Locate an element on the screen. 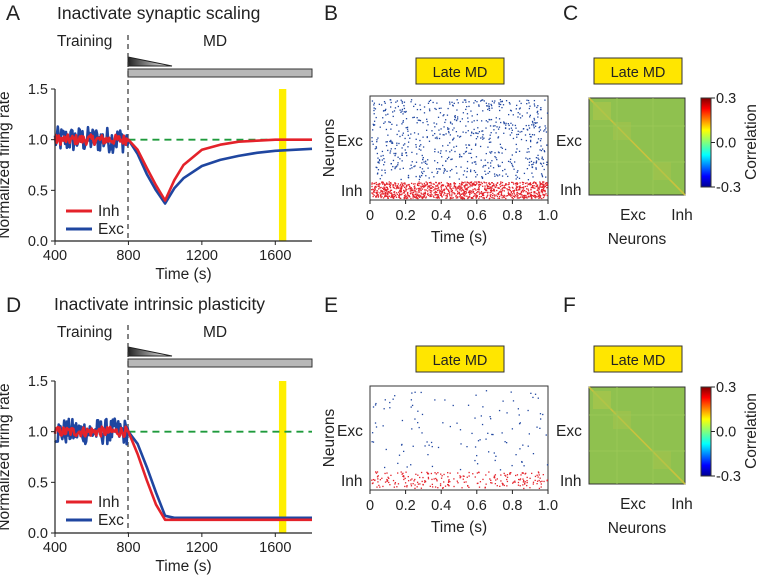  raster-ylabel: Neurons is located at coordinates (329, 437).